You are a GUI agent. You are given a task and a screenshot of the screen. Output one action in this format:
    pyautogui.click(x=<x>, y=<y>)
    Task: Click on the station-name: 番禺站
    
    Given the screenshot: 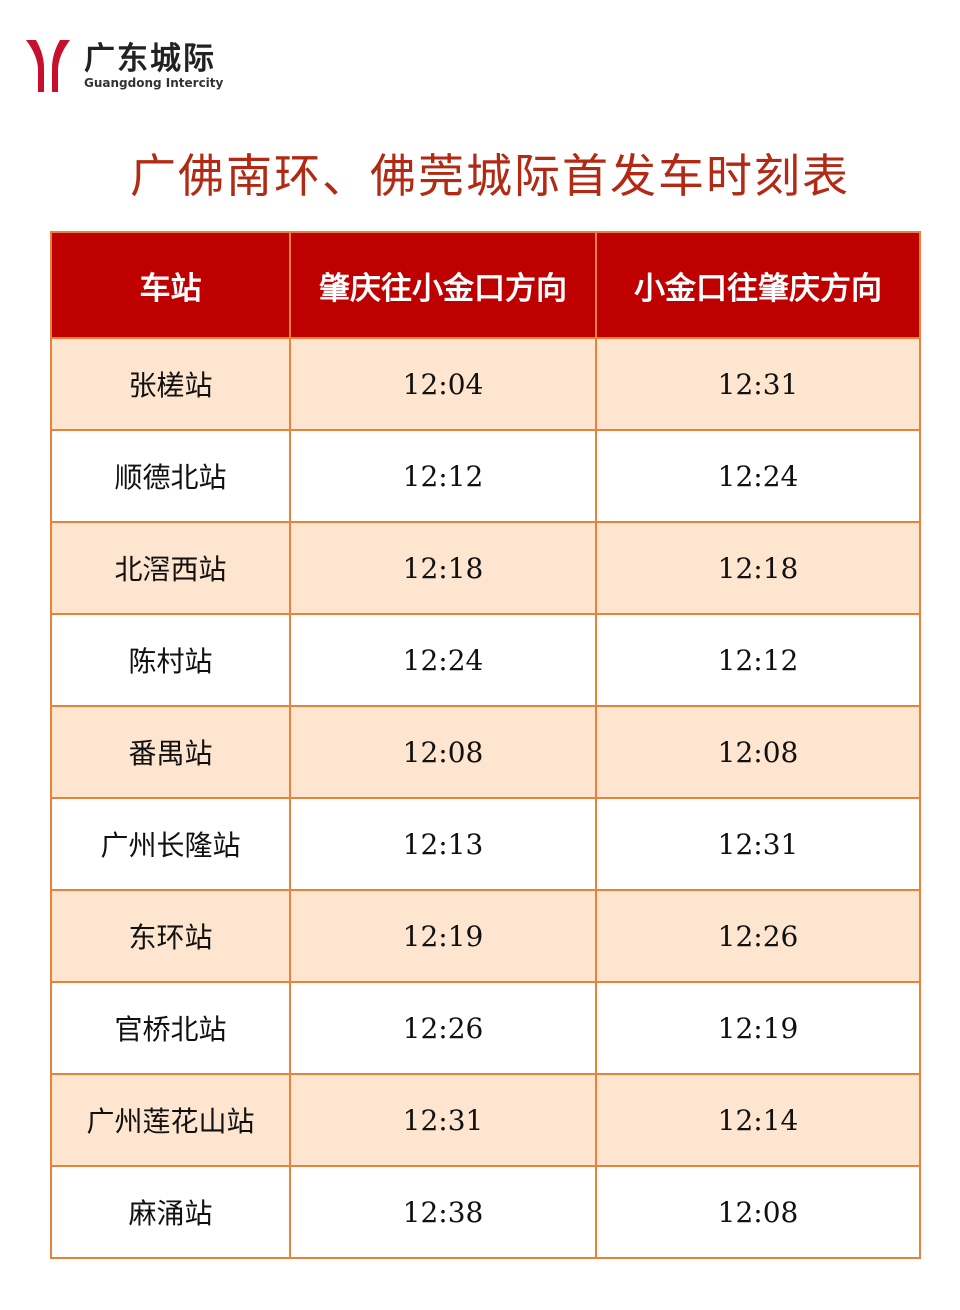 What is the action you would take?
    pyautogui.click(x=170, y=752)
    